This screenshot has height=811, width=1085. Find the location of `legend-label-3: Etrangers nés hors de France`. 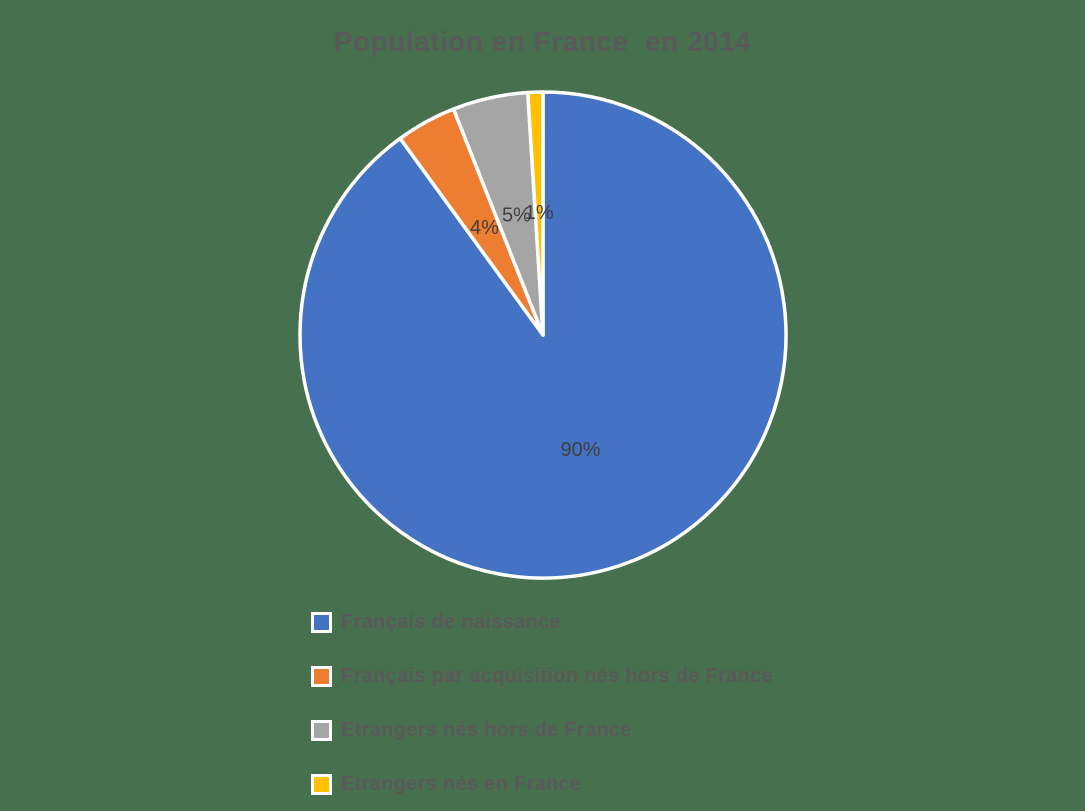

legend-label-3: Etrangers nés hors de France is located at coordinates (486, 729).